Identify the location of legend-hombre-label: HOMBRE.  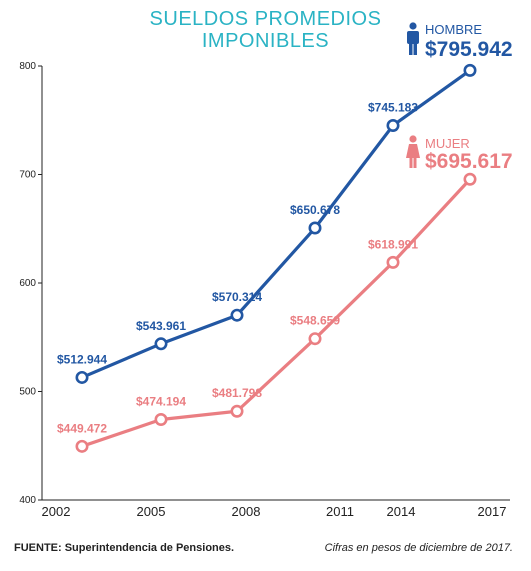
(454, 29).